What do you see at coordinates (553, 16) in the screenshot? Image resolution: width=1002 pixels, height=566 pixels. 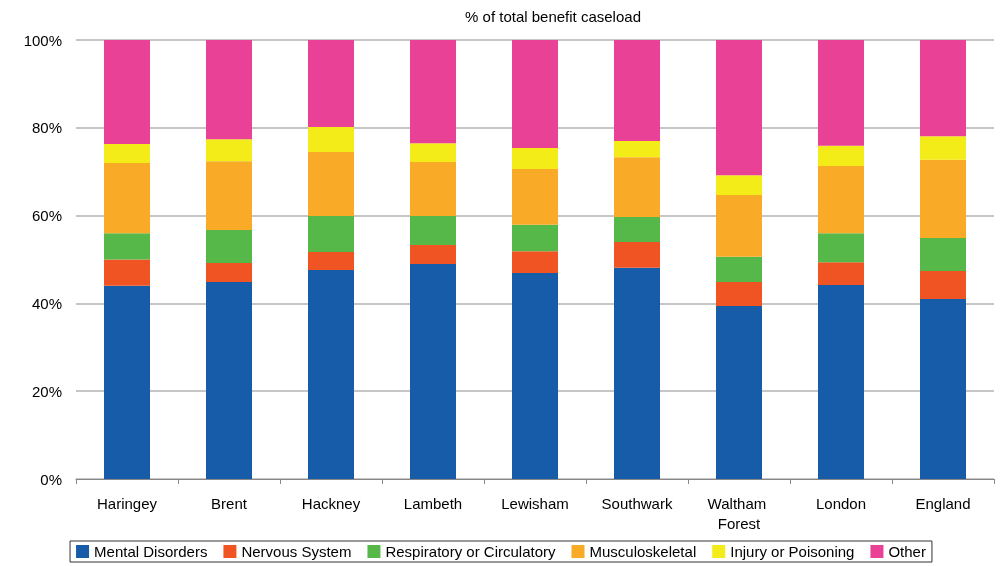 I see `chart-title: % of total benefit caseload` at bounding box center [553, 16].